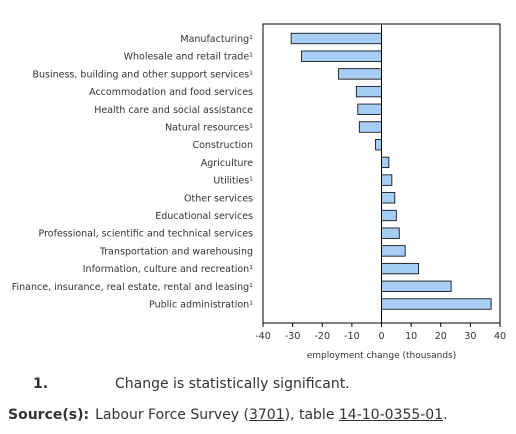  I want to click on footnote: 1. Change is statistically significant., so click(191, 384).